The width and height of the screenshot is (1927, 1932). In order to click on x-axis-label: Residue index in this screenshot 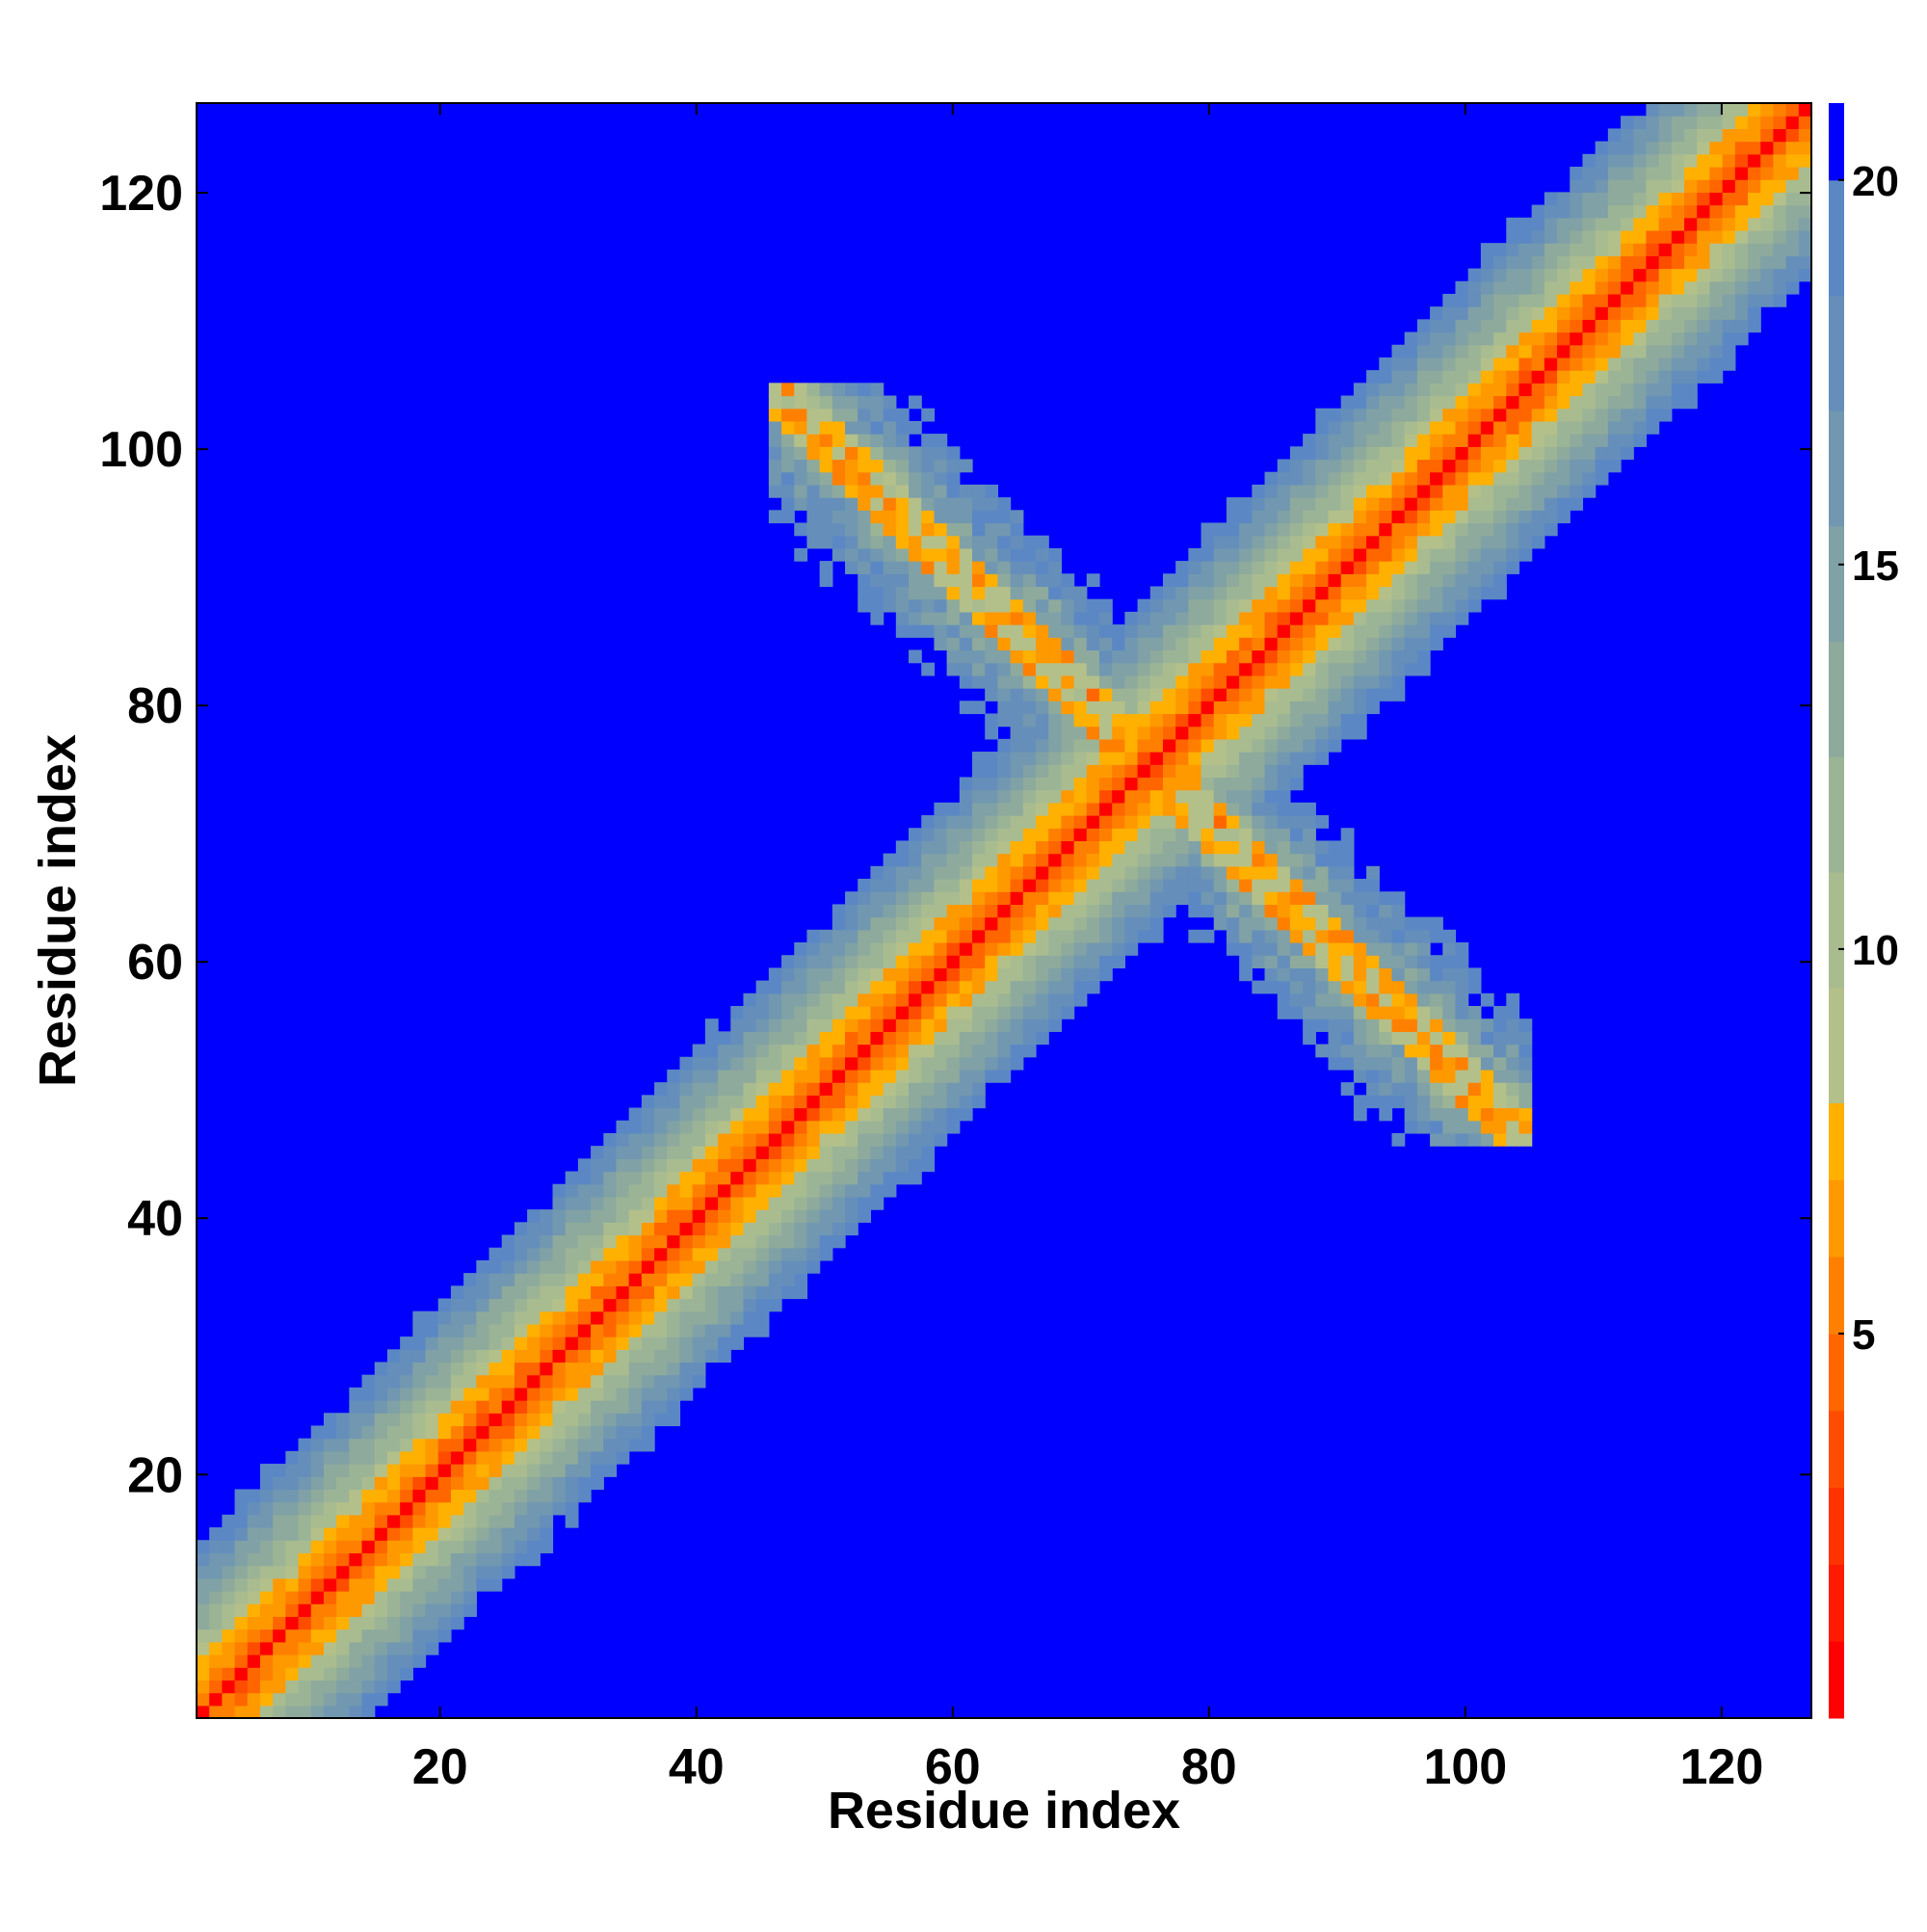, I will do `click(1004, 1810)`.